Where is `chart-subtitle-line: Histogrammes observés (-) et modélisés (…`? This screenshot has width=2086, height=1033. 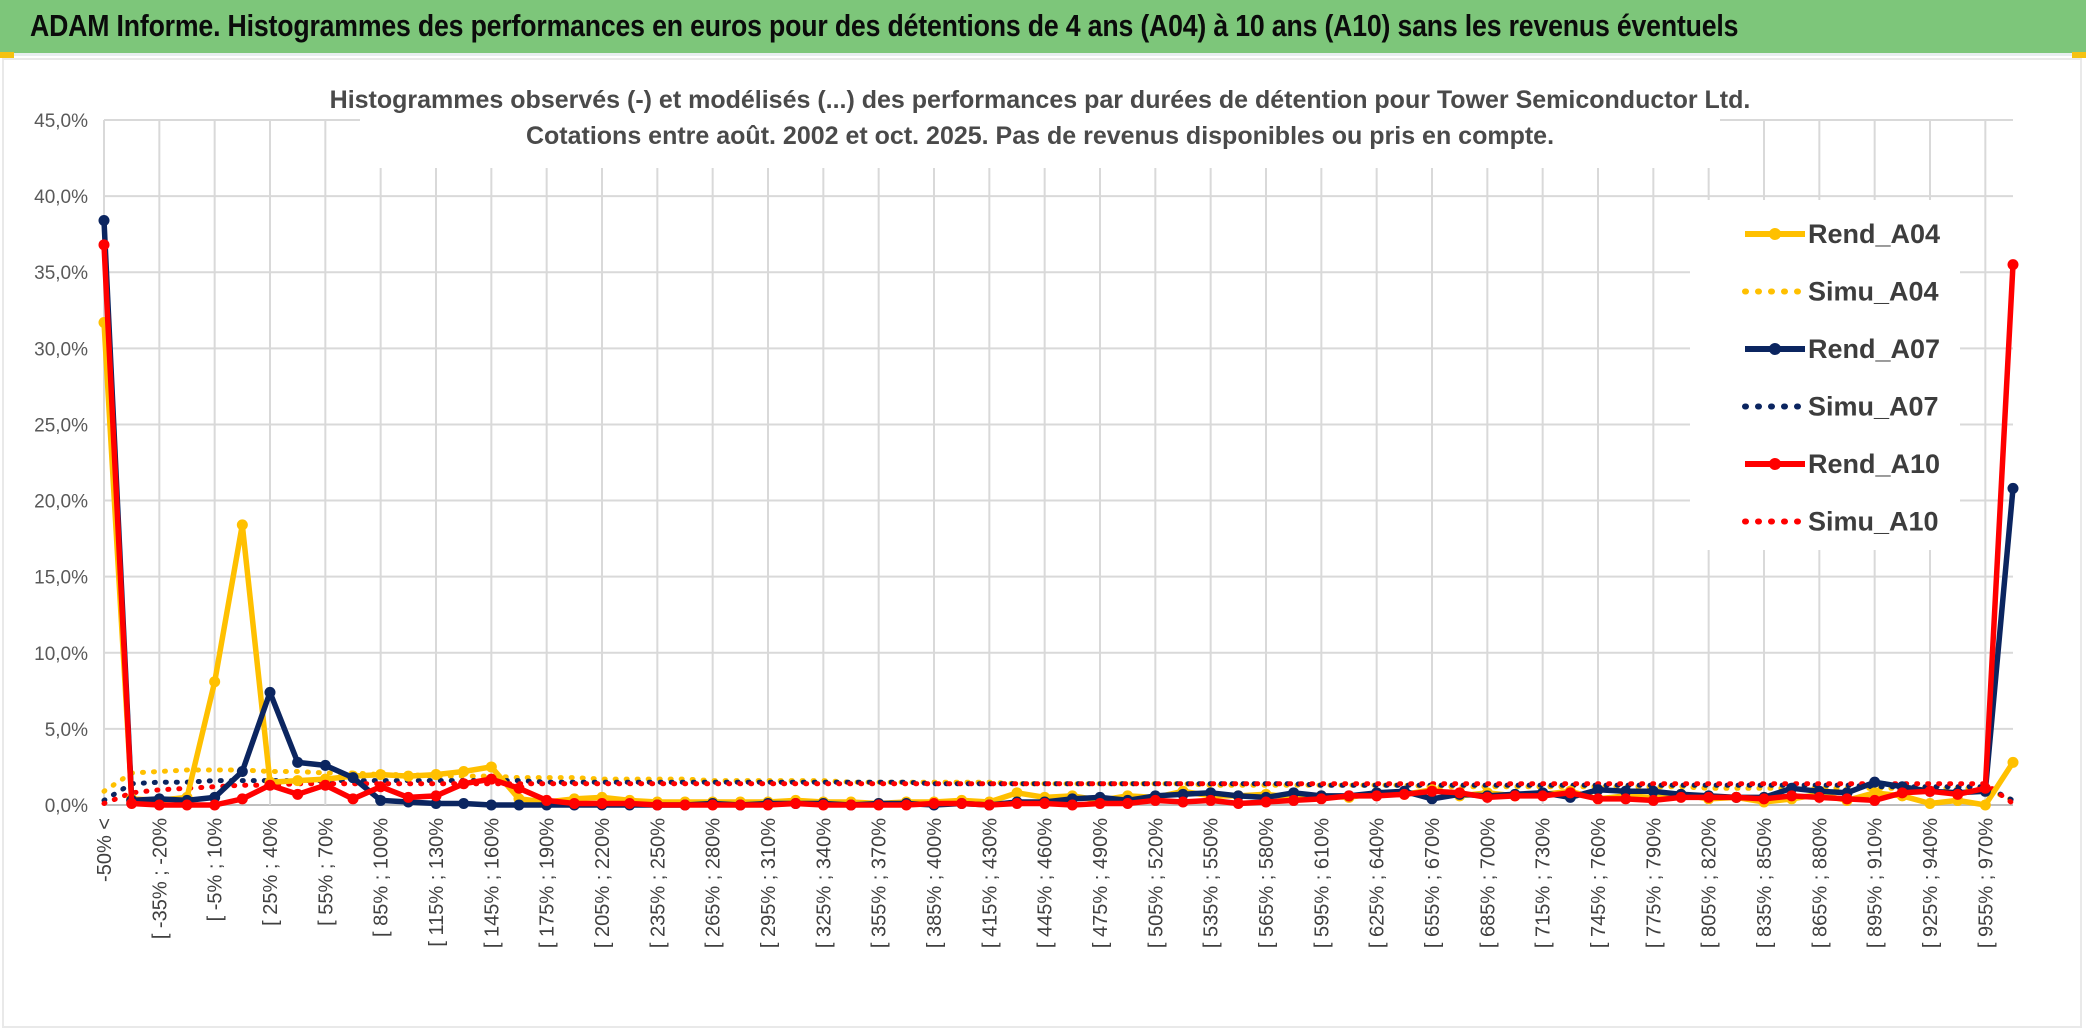
chart-subtitle-line: Histogrammes observés (-) et modélisés (… is located at coordinates (1040, 100).